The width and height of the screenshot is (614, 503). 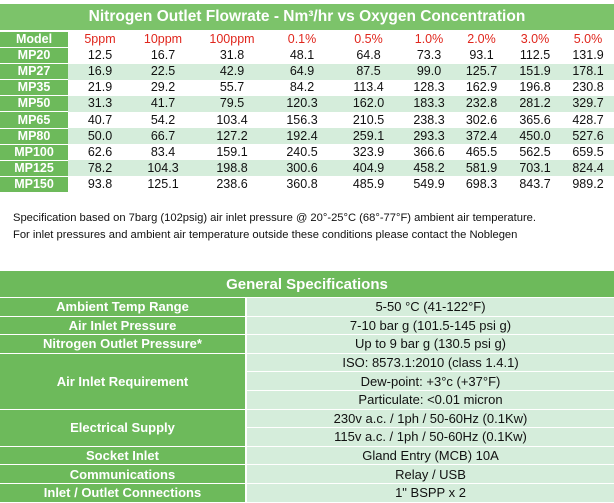 What do you see at coordinates (430, 456) in the screenshot?
I see `spec-value: Gland Entry (MCB) 10A` at bounding box center [430, 456].